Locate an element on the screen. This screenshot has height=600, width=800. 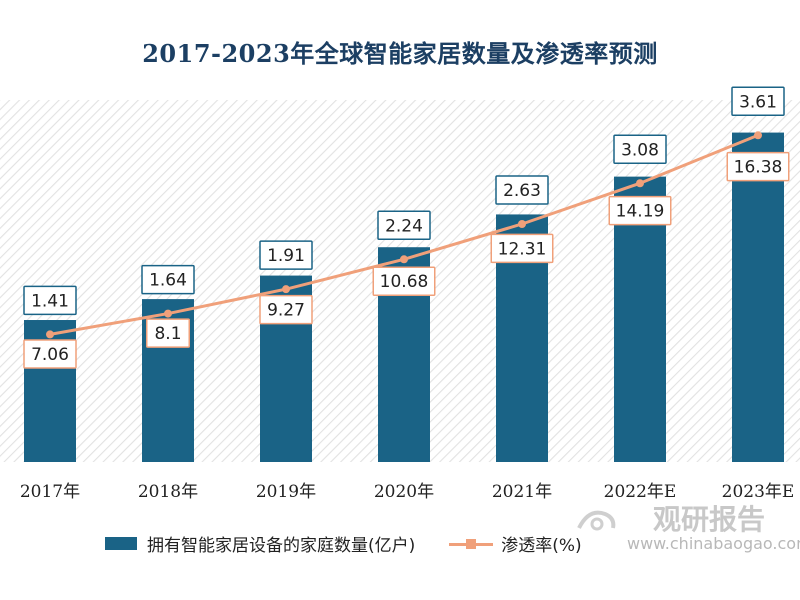
bar-value-label-5: 14.19 is located at coordinates (640, 210).